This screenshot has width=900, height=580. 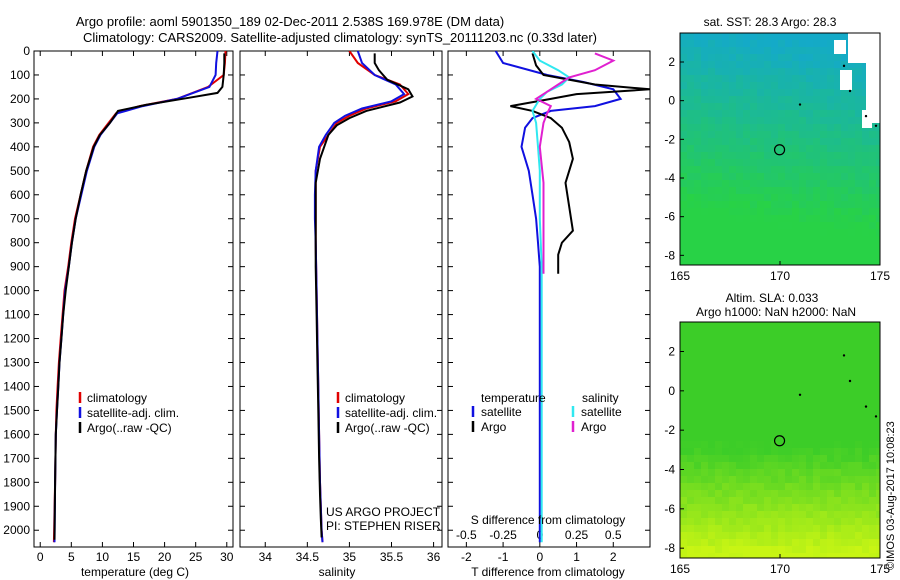 I want to click on p-sst-argo-marker, so click(x=779, y=150).